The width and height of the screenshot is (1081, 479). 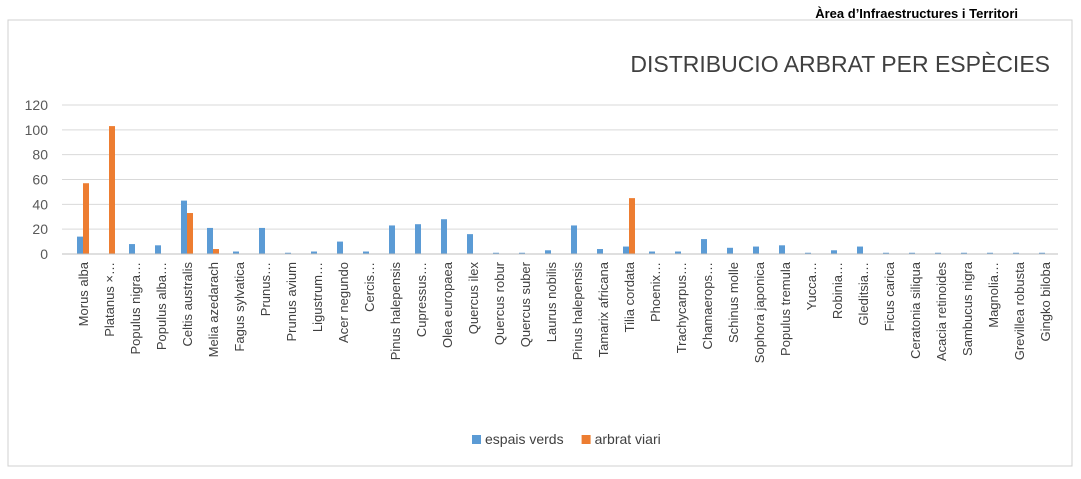 I want to click on x-tick-label: Ficus carica, so click(x=889, y=296).